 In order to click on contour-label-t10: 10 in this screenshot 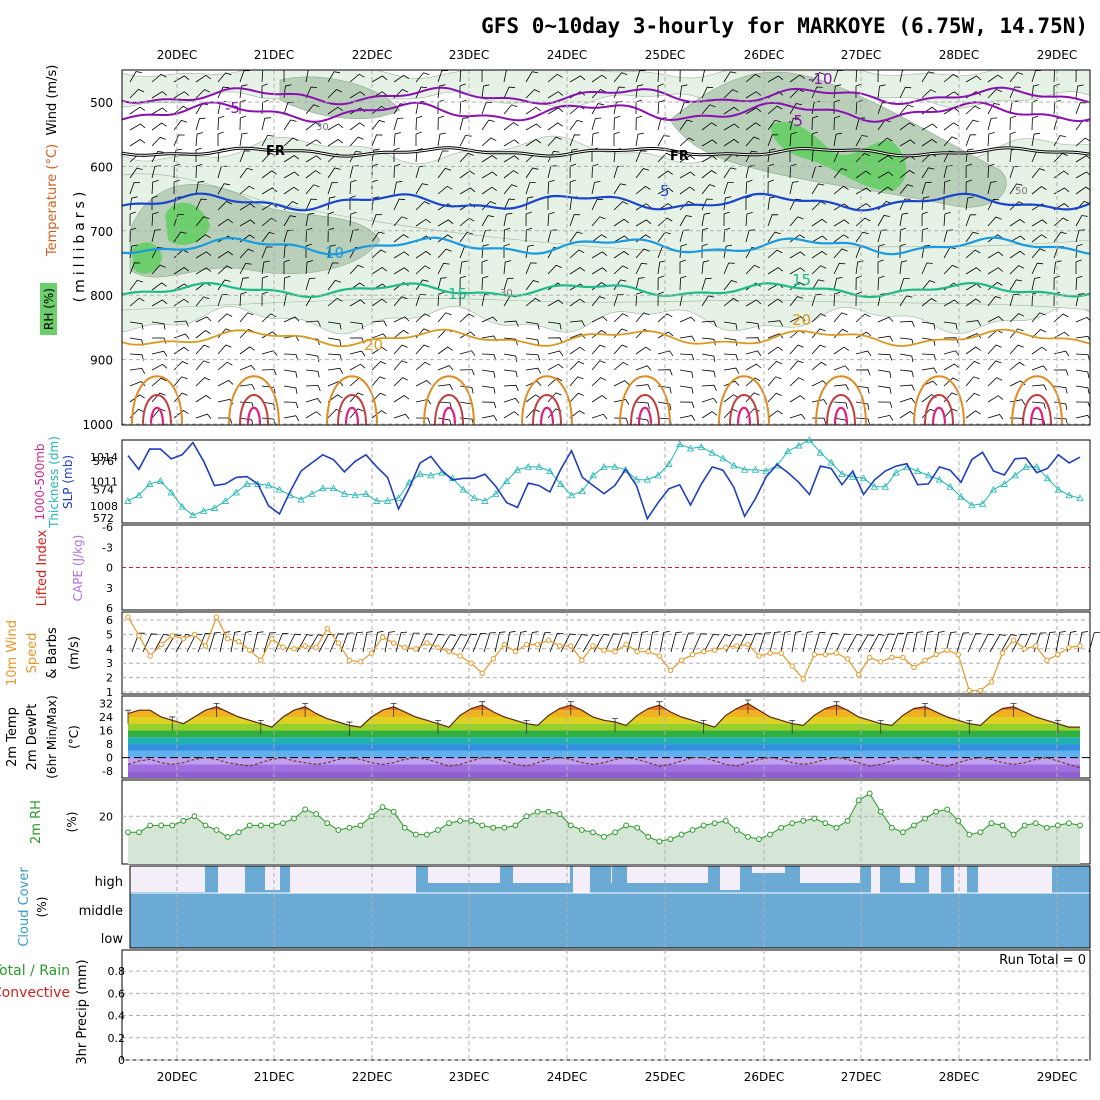, I will do `click(334, 253)`.